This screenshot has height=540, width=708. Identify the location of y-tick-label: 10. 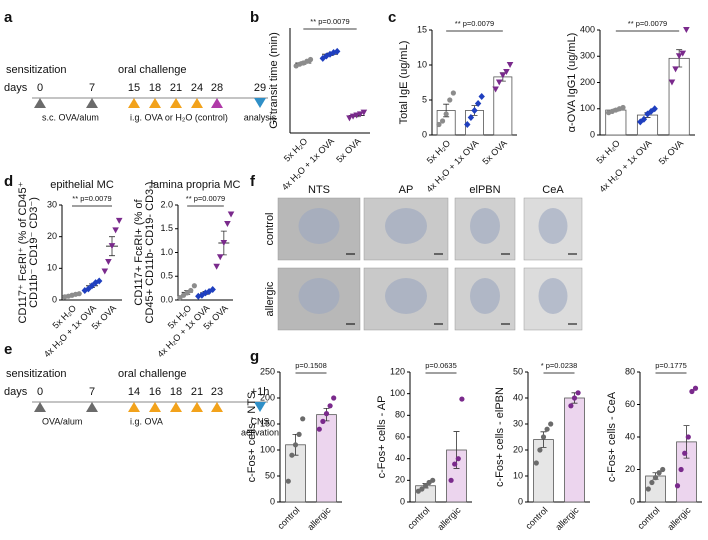
(518, 475).